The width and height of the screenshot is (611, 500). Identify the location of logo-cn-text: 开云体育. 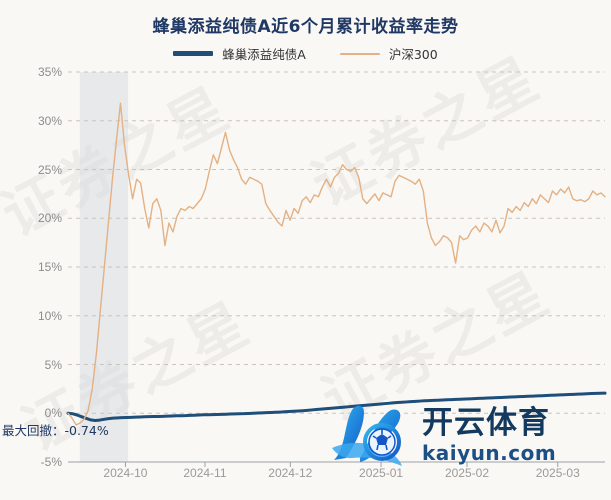
(486, 422).